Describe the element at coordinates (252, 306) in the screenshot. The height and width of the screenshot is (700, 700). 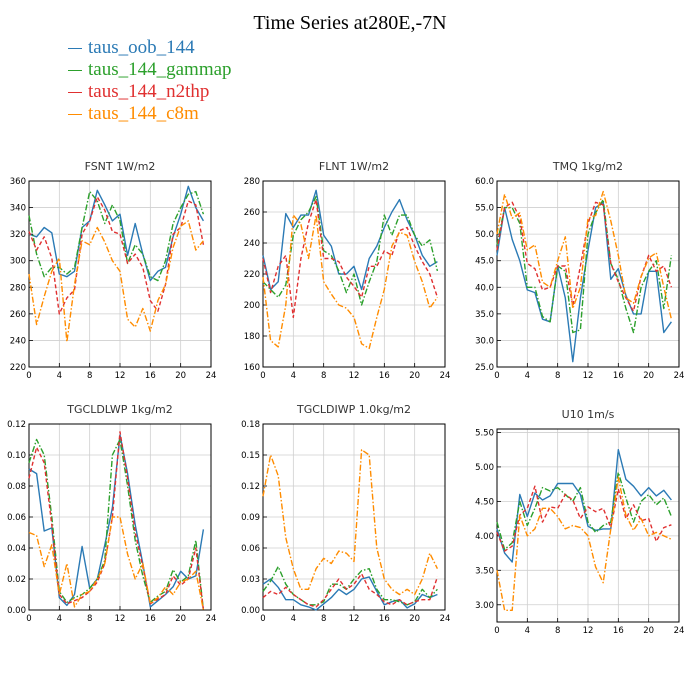
I see `y-tick-label: 200` at that location.